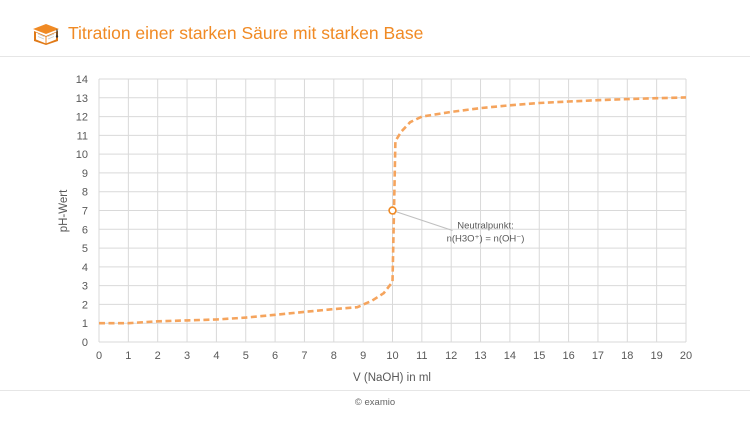  Describe the element at coordinates (85, 324) in the screenshot. I see `y-tick-label: 1` at that location.